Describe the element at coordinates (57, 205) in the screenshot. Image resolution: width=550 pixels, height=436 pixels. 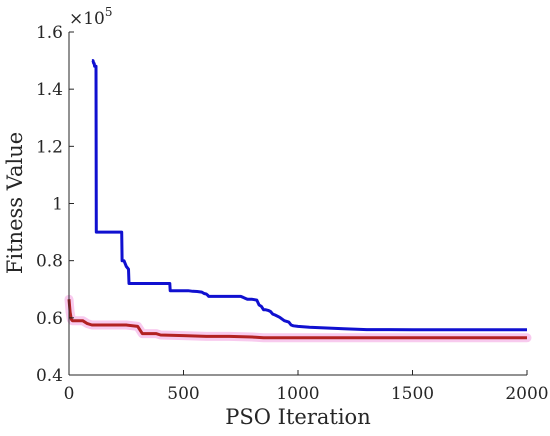
I see `y-tick-label: 1` at that location.